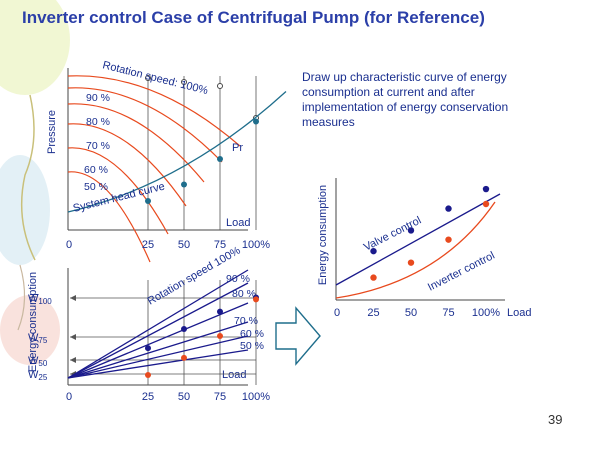 The height and width of the screenshot is (450, 600). Describe the element at coordinates (461, 272) in the screenshot. I see `inverter-control-label: Inverter control` at that location.